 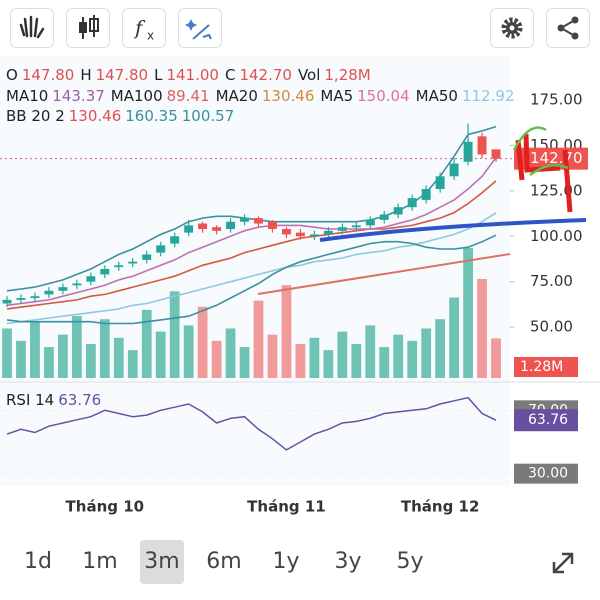 I want to click on indicator-value: 89.41, so click(x=188, y=96).